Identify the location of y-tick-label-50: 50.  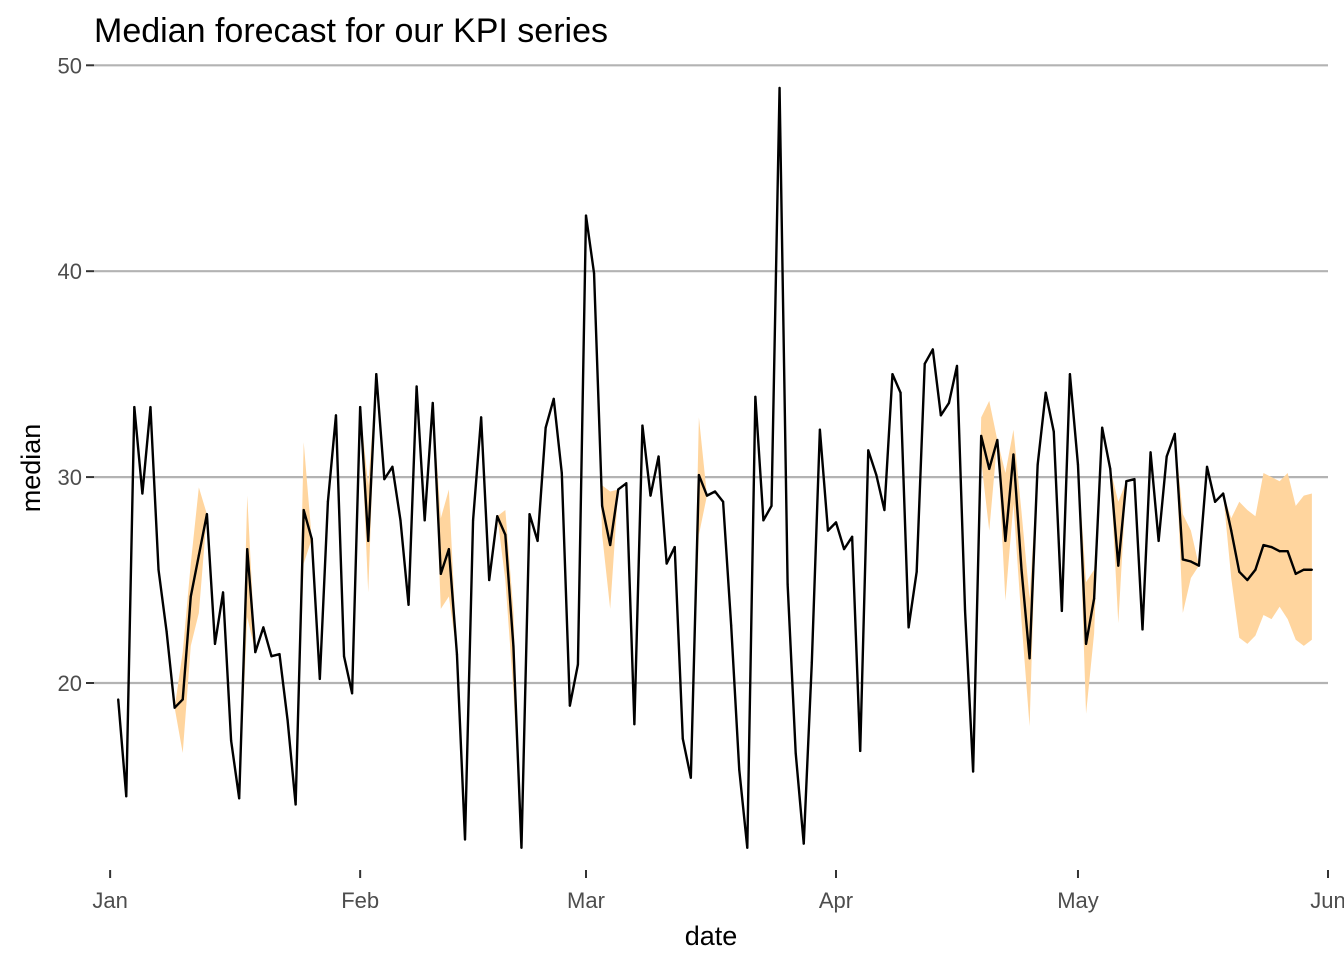
(70, 65).